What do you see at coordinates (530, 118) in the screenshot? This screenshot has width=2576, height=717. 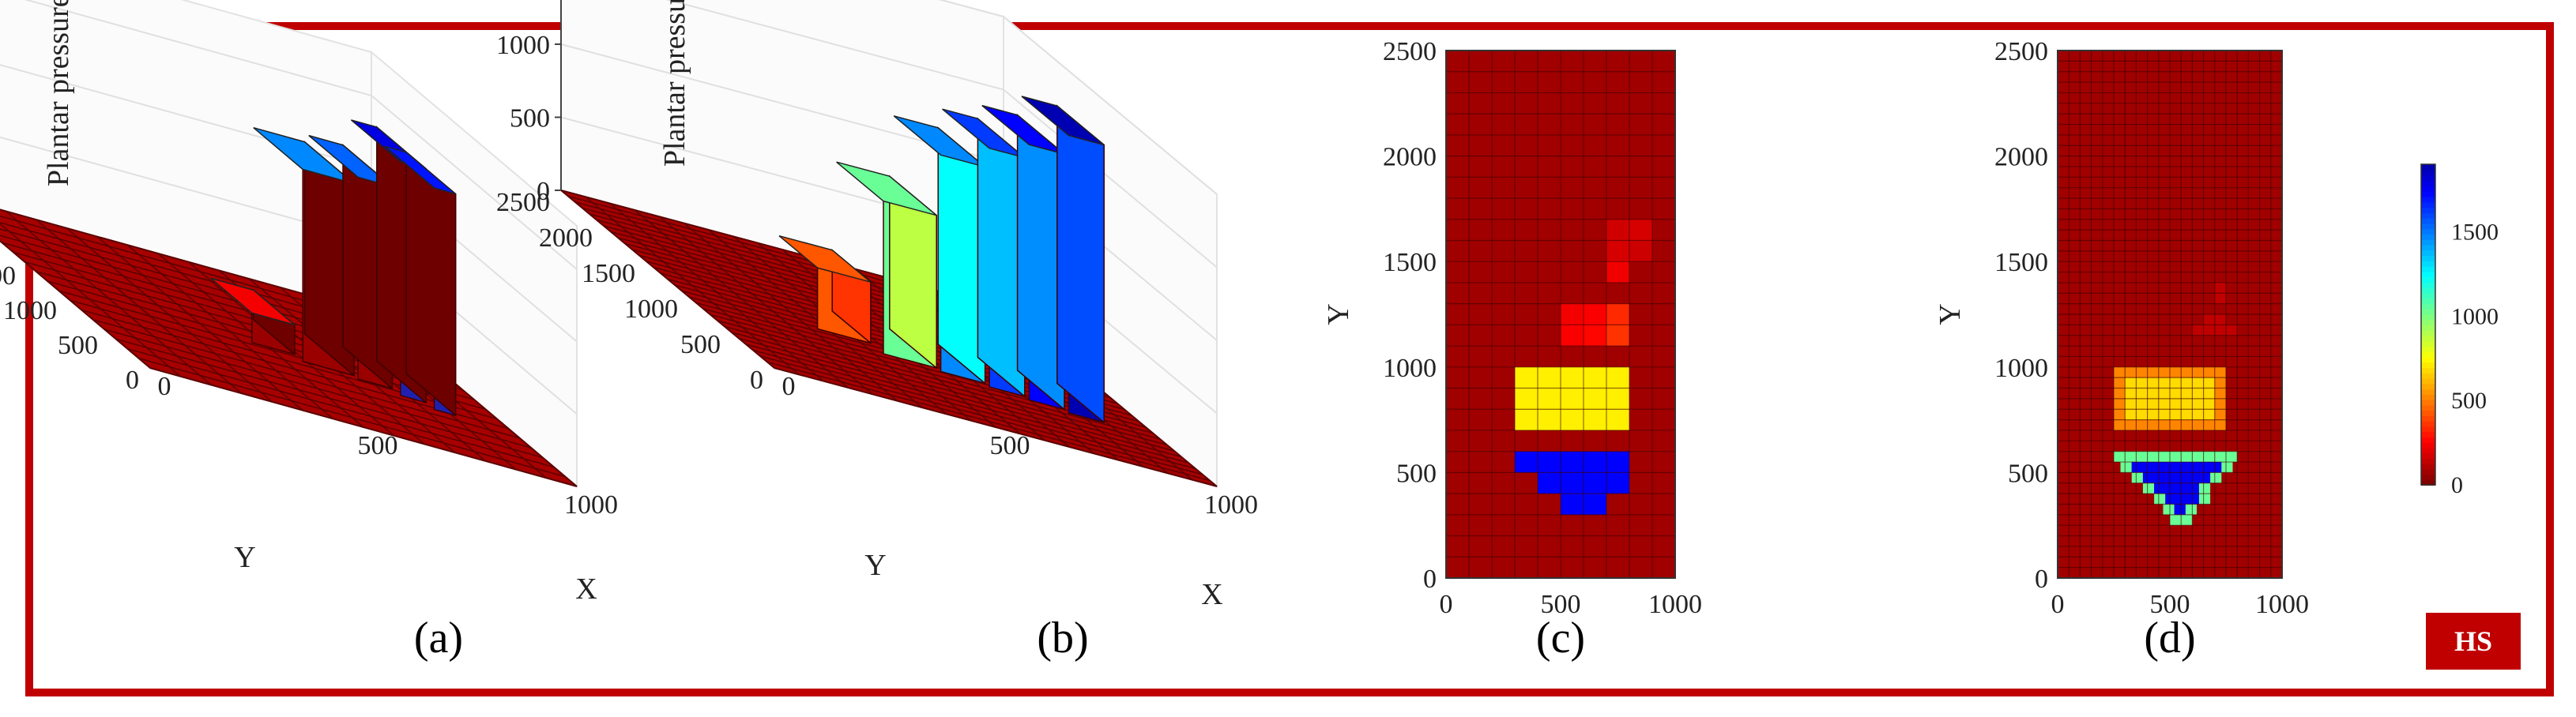 I see `z-tick-label: 500` at bounding box center [530, 118].